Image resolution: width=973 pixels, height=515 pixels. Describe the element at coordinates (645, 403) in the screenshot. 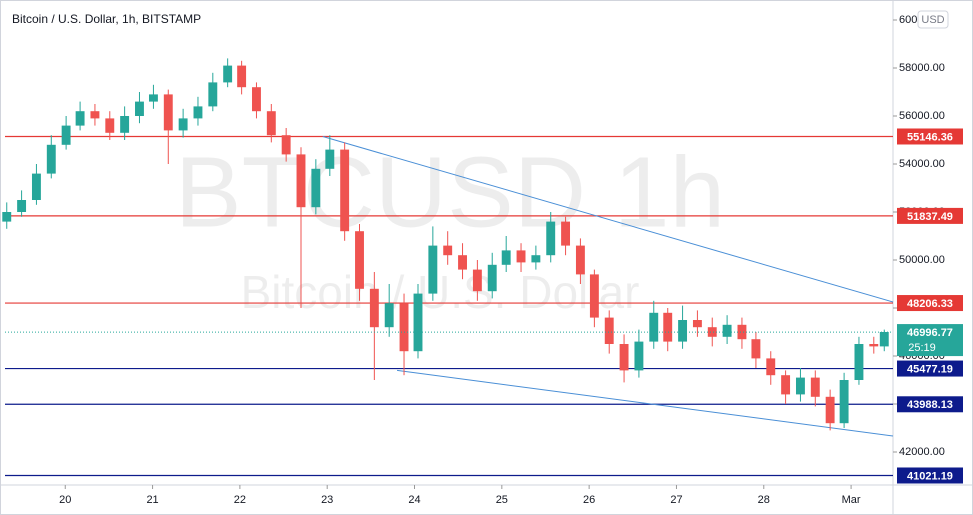

I see `trendline` at that location.